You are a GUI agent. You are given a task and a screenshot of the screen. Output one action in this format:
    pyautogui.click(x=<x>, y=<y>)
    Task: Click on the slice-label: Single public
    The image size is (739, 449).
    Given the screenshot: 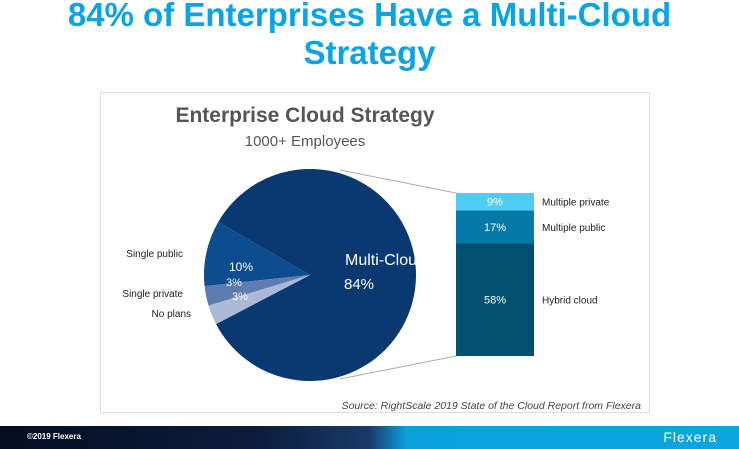 What is the action you would take?
    pyautogui.click(x=154, y=254)
    